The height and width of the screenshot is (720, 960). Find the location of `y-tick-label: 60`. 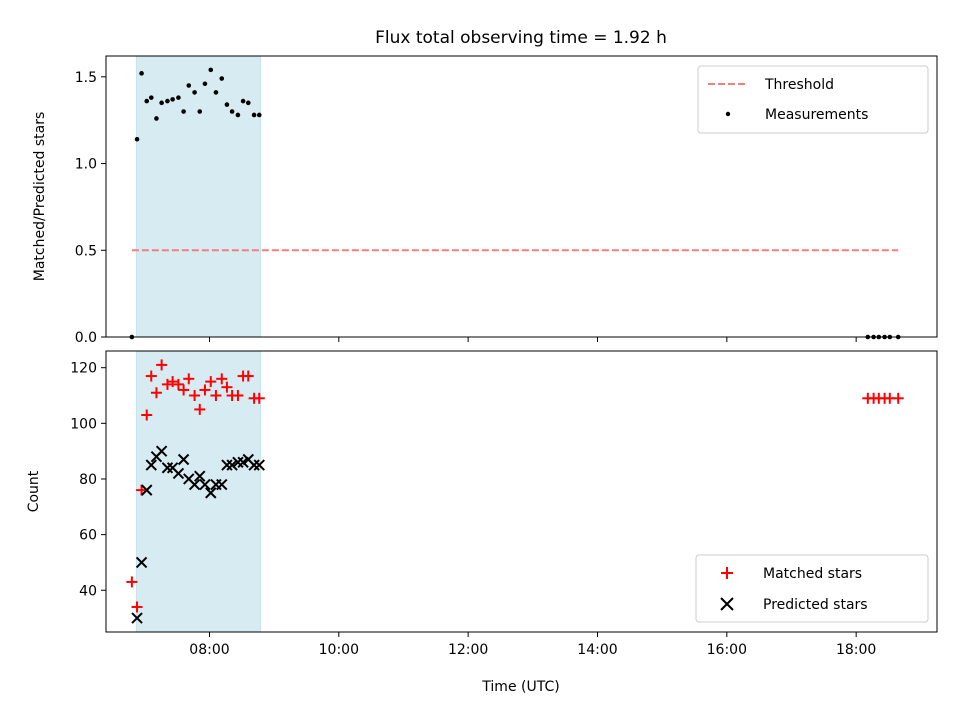

y-tick-label: 60 is located at coordinates (88, 536).